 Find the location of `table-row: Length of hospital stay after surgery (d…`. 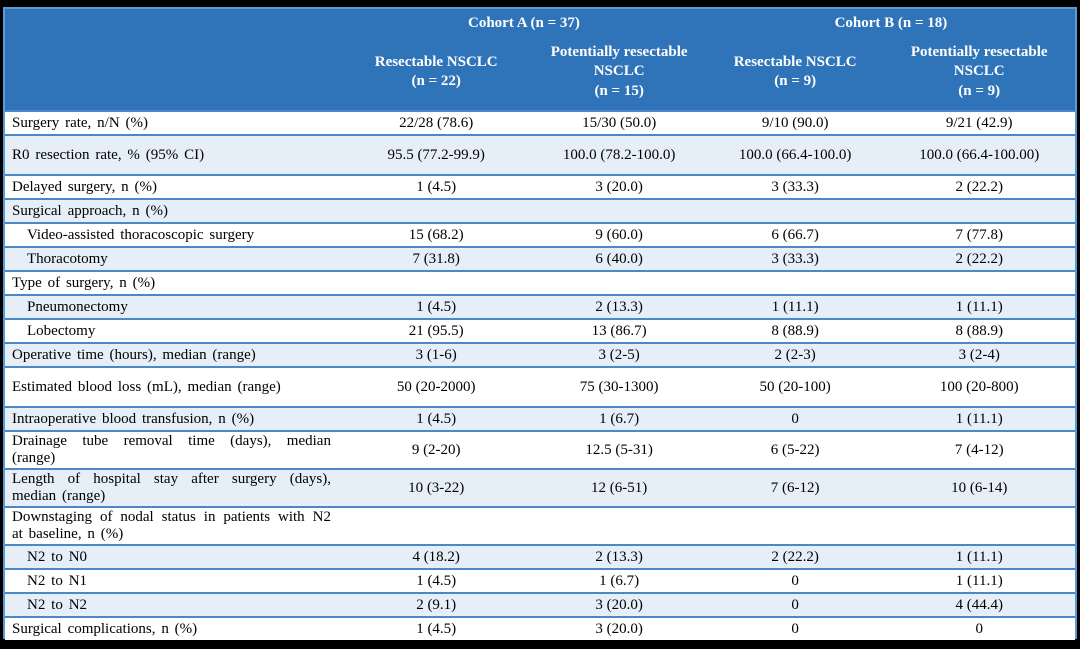

table-row: Length of hospital stay after surgery (d… is located at coordinates (540, 487).